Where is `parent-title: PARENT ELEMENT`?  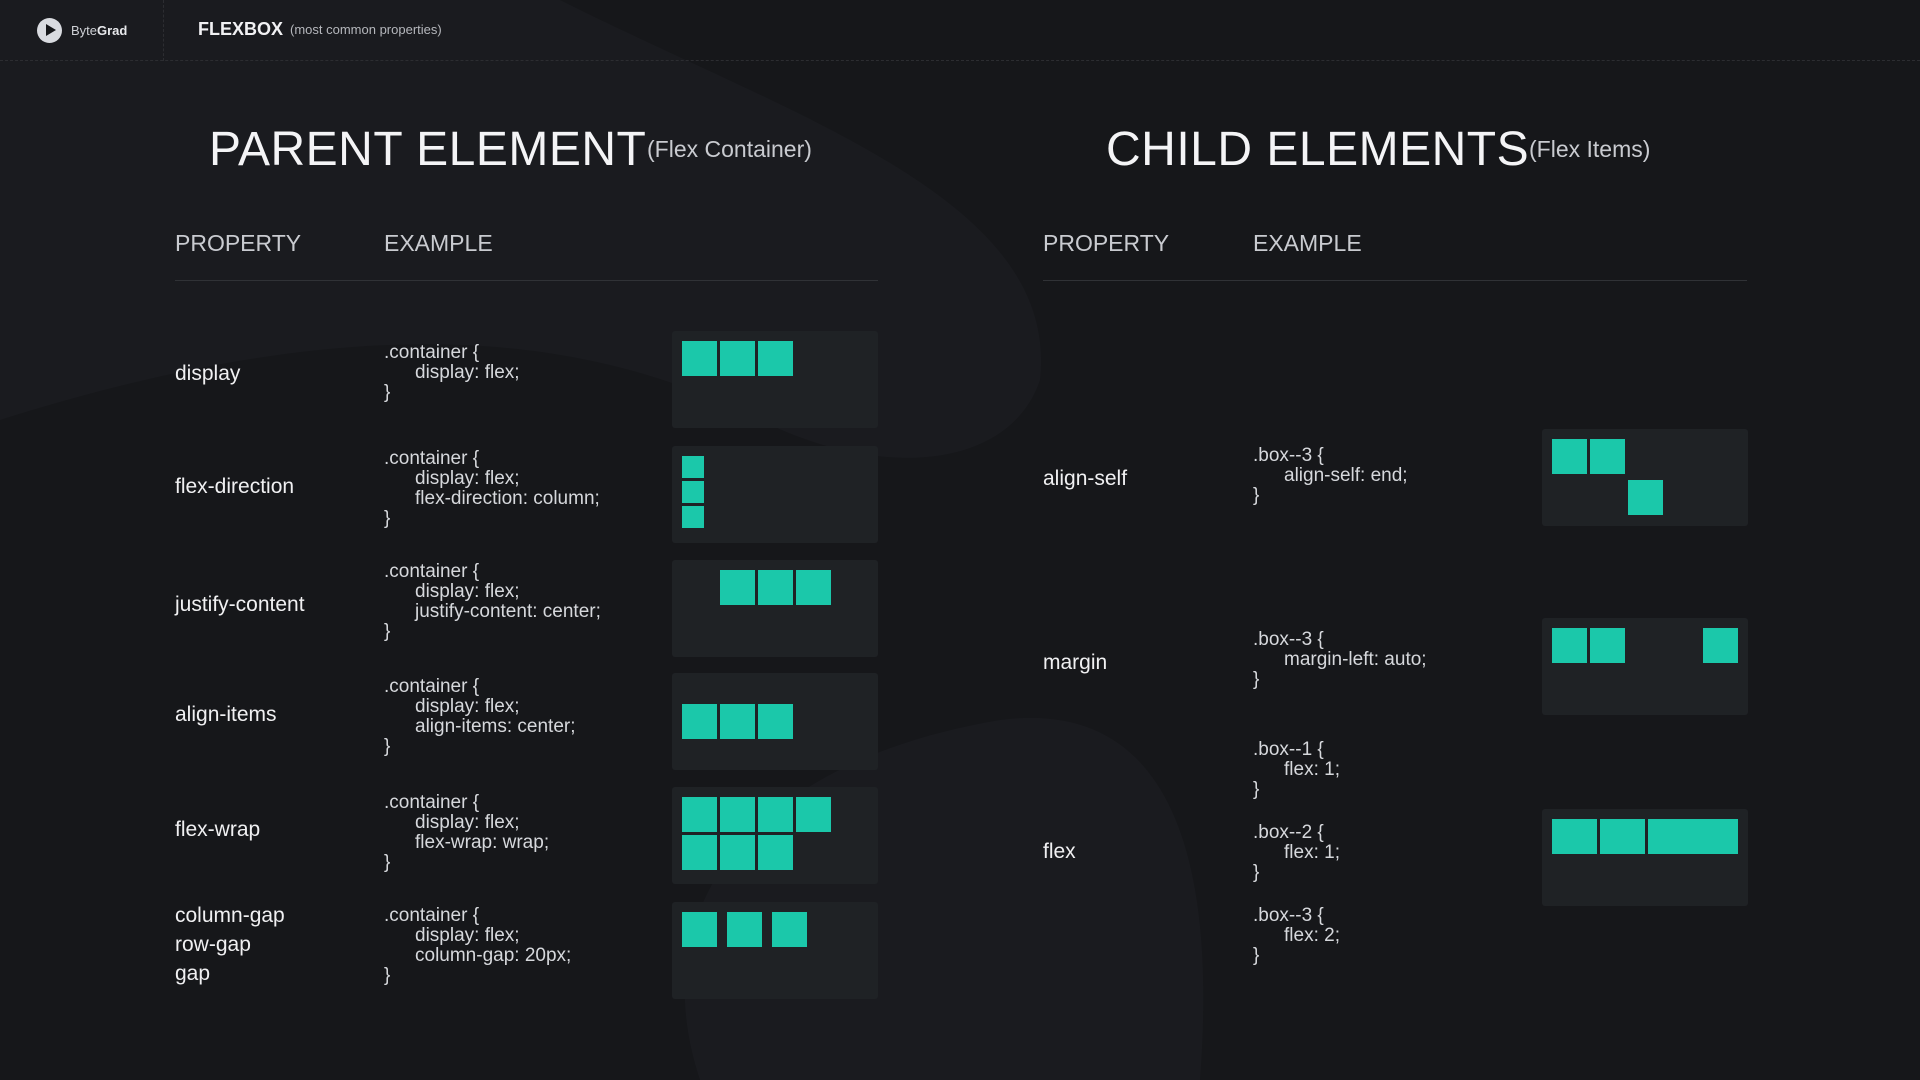
parent-title: PARENT ELEMENT is located at coordinates (428, 149).